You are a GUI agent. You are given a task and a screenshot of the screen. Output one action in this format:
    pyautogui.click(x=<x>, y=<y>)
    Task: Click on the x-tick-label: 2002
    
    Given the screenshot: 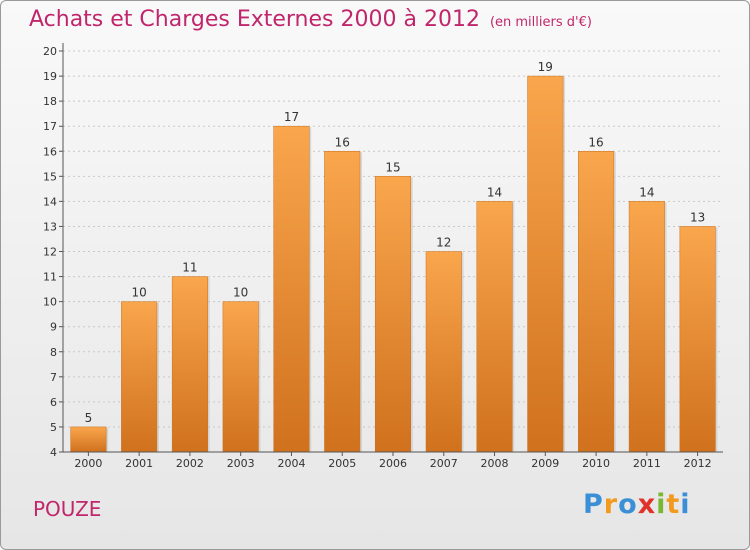 What is the action you would take?
    pyautogui.click(x=190, y=463)
    